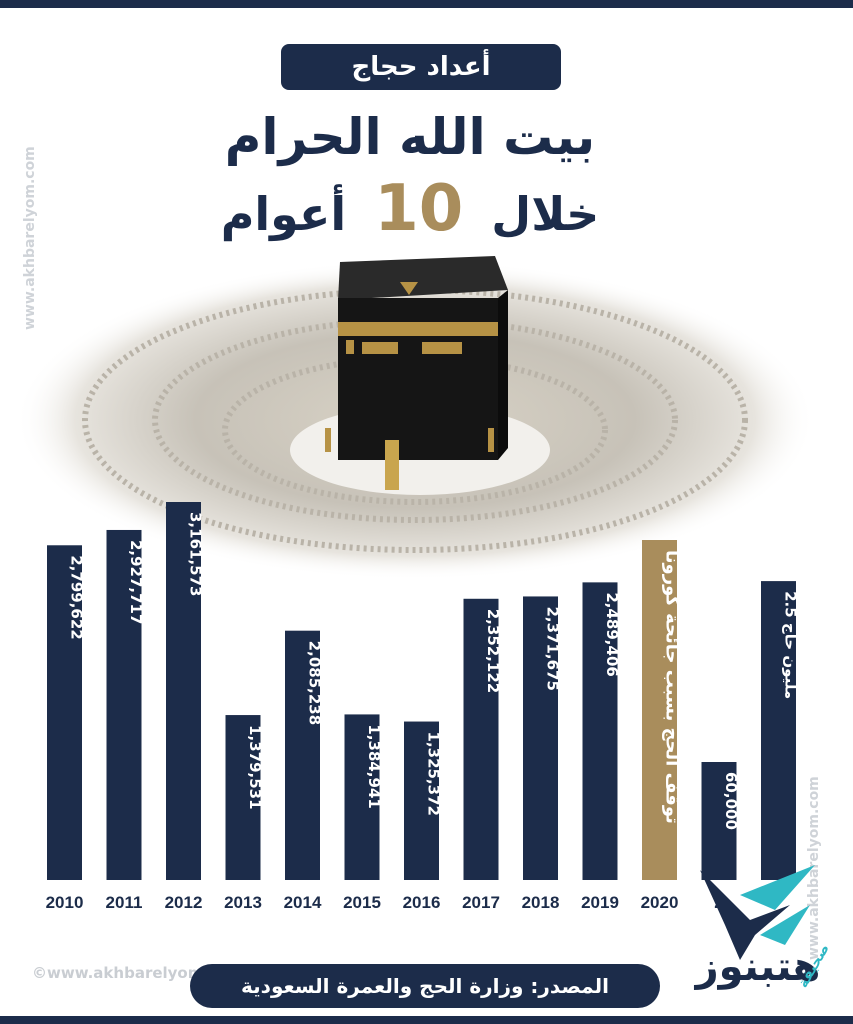 The width and height of the screenshot is (853, 1024). What do you see at coordinates (434, 774) in the screenshot?
I see `bar-value-label-2016: 1,325,372` at bounding box center [434, 774].